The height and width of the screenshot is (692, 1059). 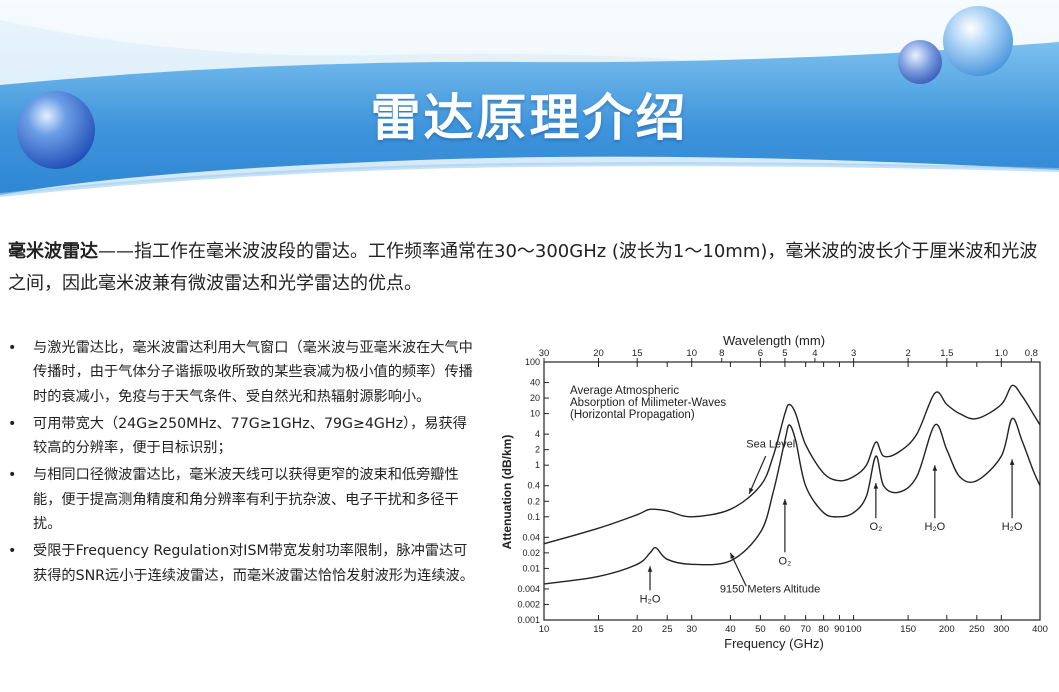 I want to click on absorption-h2o-183-label: H₂O, so click(x=934, y=527).